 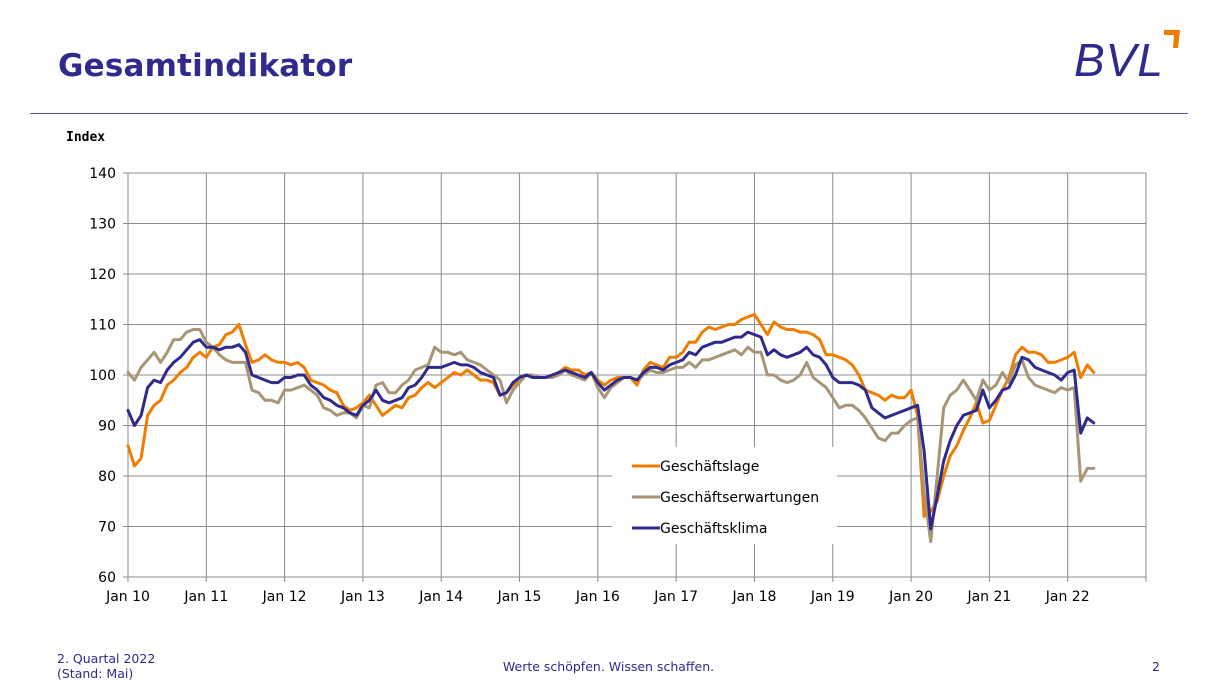 I want to click on footer-period: 2. Quartal 2022 (Stand: Mai), so click(x=106, y=666).